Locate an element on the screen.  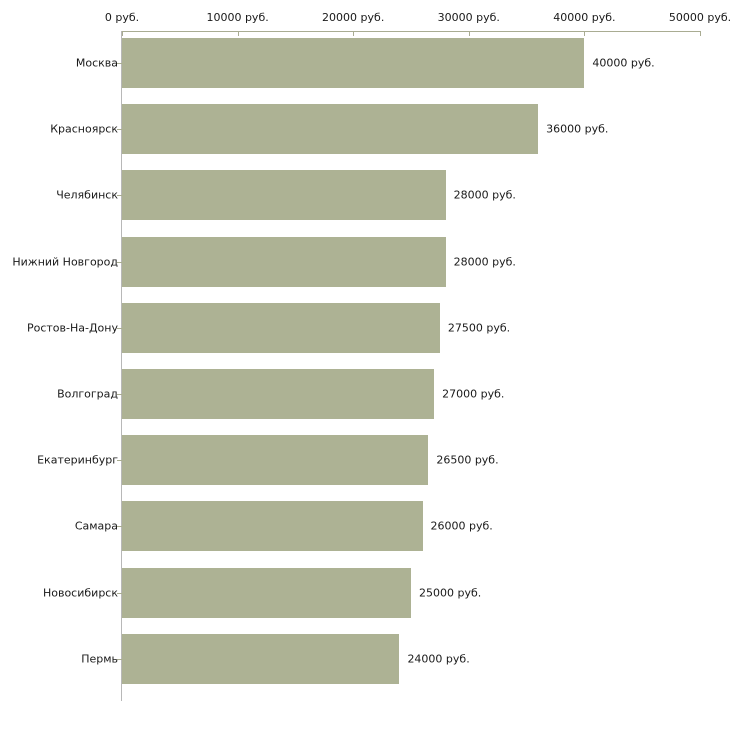
category-label: Москва is located at coordinates (96, 63).